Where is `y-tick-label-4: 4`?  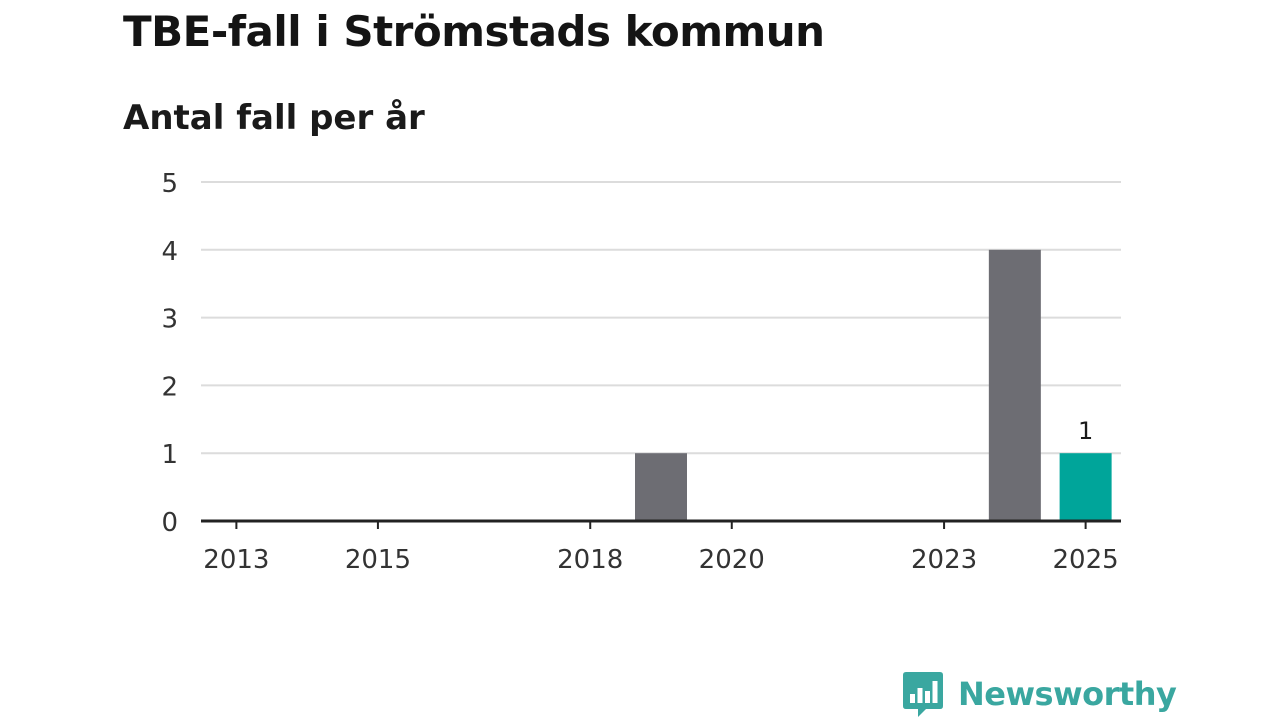 y-tick-label-4: 4 is located at coordinates (169, 252).